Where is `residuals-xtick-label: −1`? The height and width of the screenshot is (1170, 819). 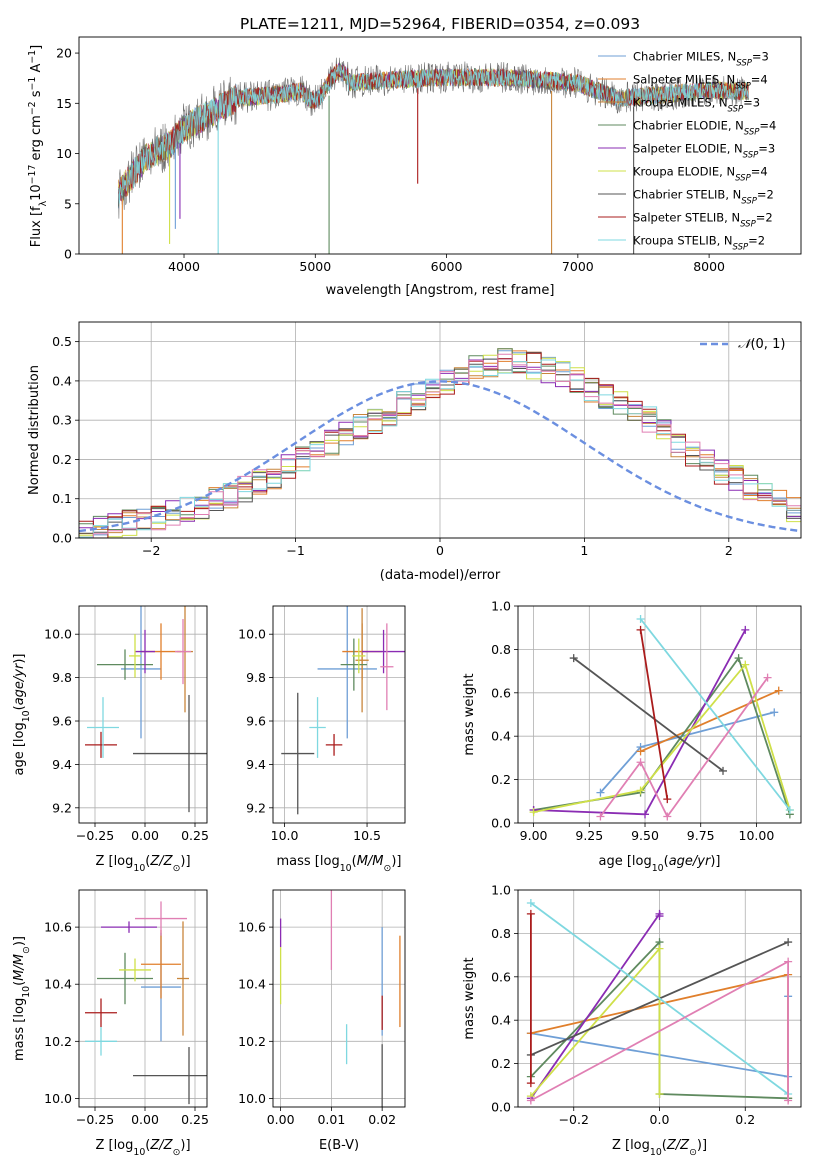 residuals-xtick-label: −1 is located at coordinates (295, 550).